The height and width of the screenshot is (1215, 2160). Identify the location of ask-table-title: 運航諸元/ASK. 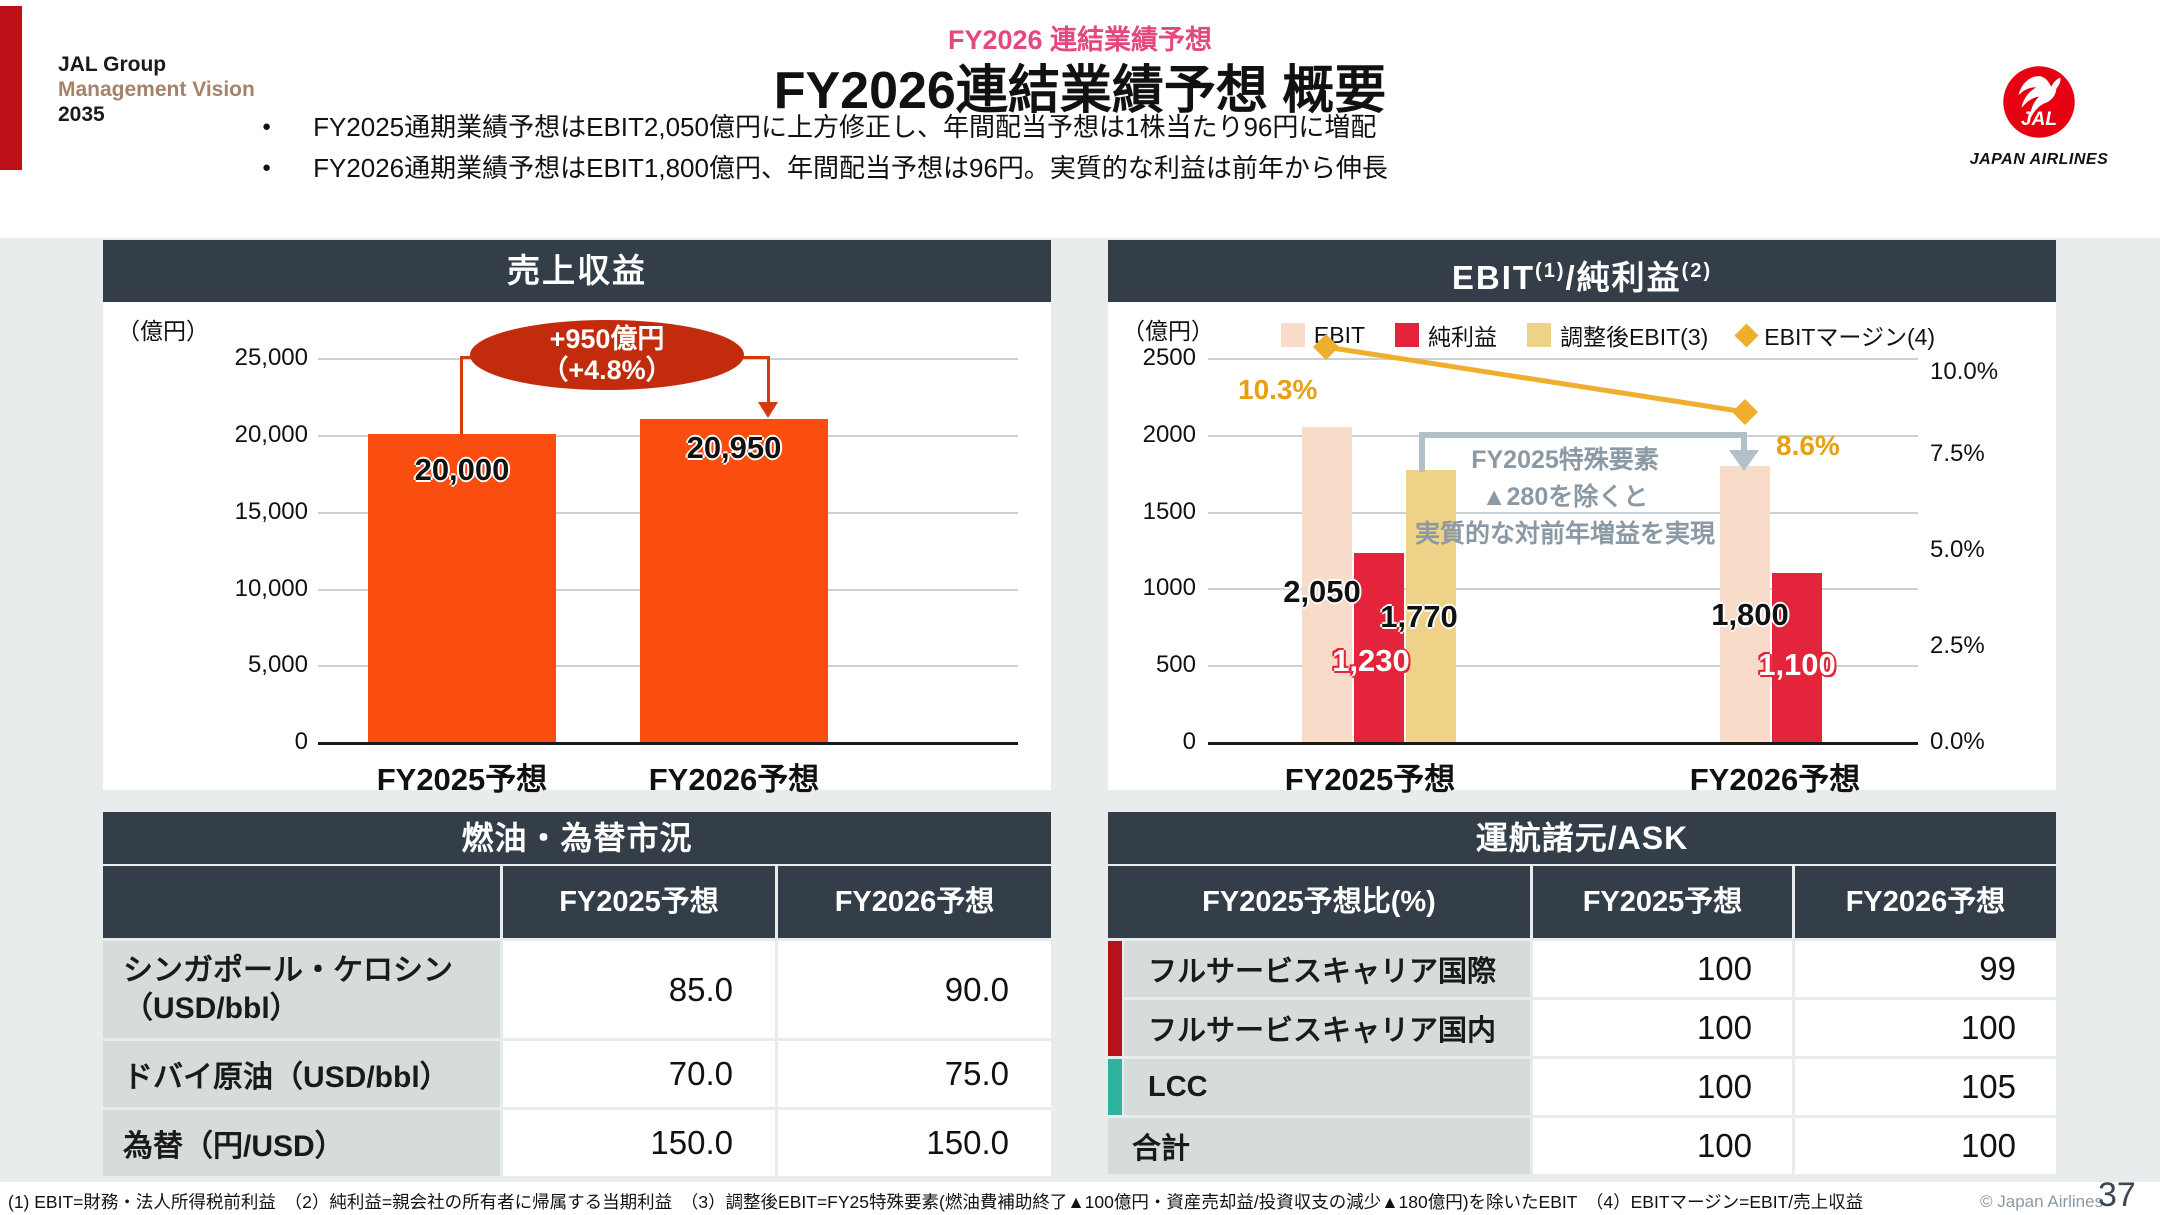
(1582, 838).